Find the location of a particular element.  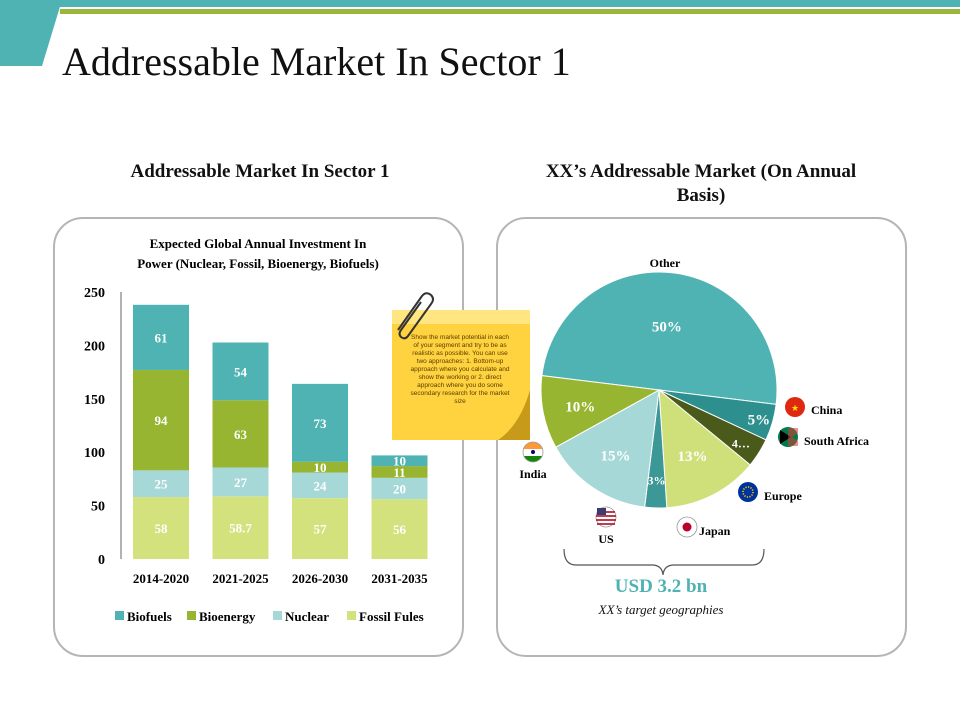

top-accent-bar is located at coordinates (480, 3).